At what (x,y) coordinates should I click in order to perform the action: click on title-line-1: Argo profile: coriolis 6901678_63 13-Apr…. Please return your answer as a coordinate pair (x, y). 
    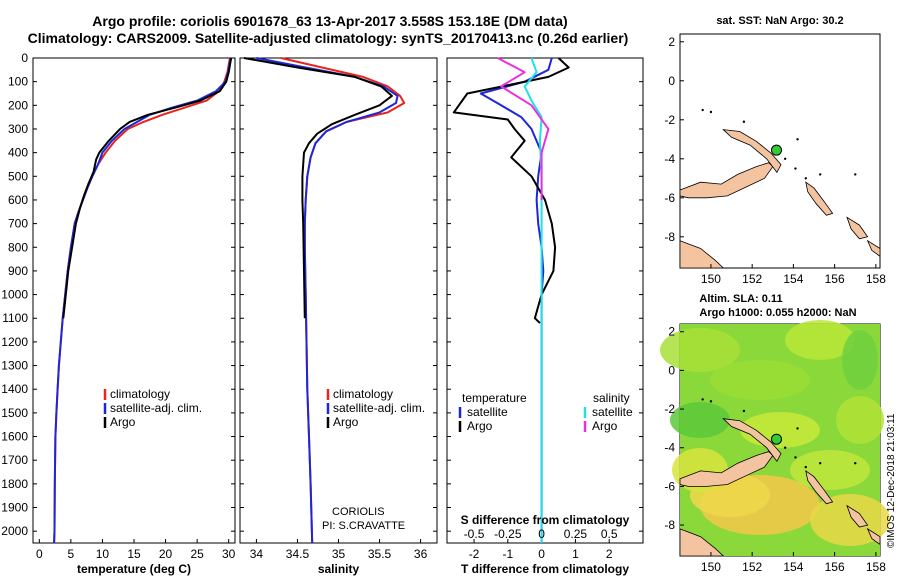
    Looking at the image, I should click on (329, 21).